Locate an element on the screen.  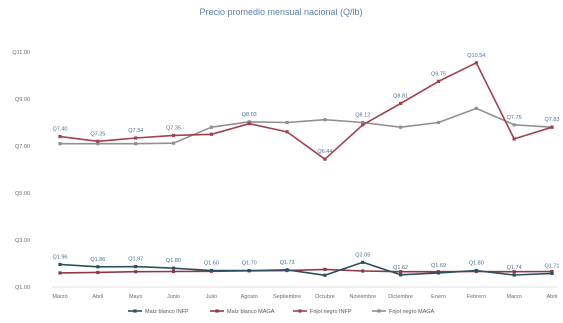
data-label: Q1.86 is located at coordinates (97, 260).